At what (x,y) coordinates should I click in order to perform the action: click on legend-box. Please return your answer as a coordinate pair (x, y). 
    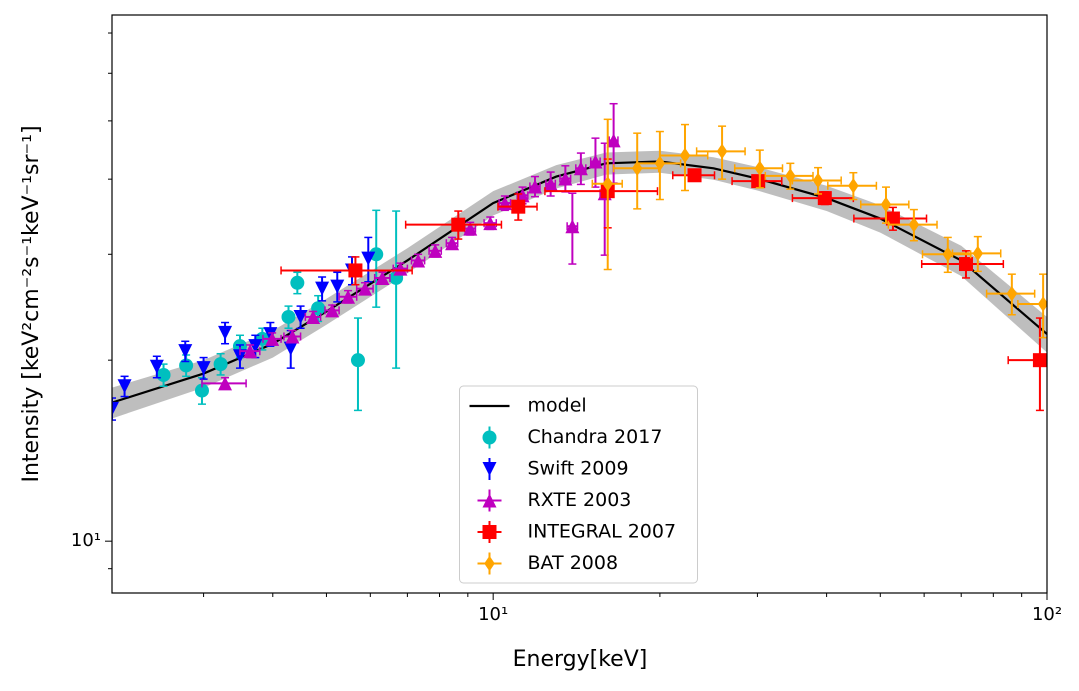
    Looking at the image, I should click on (578, 484).